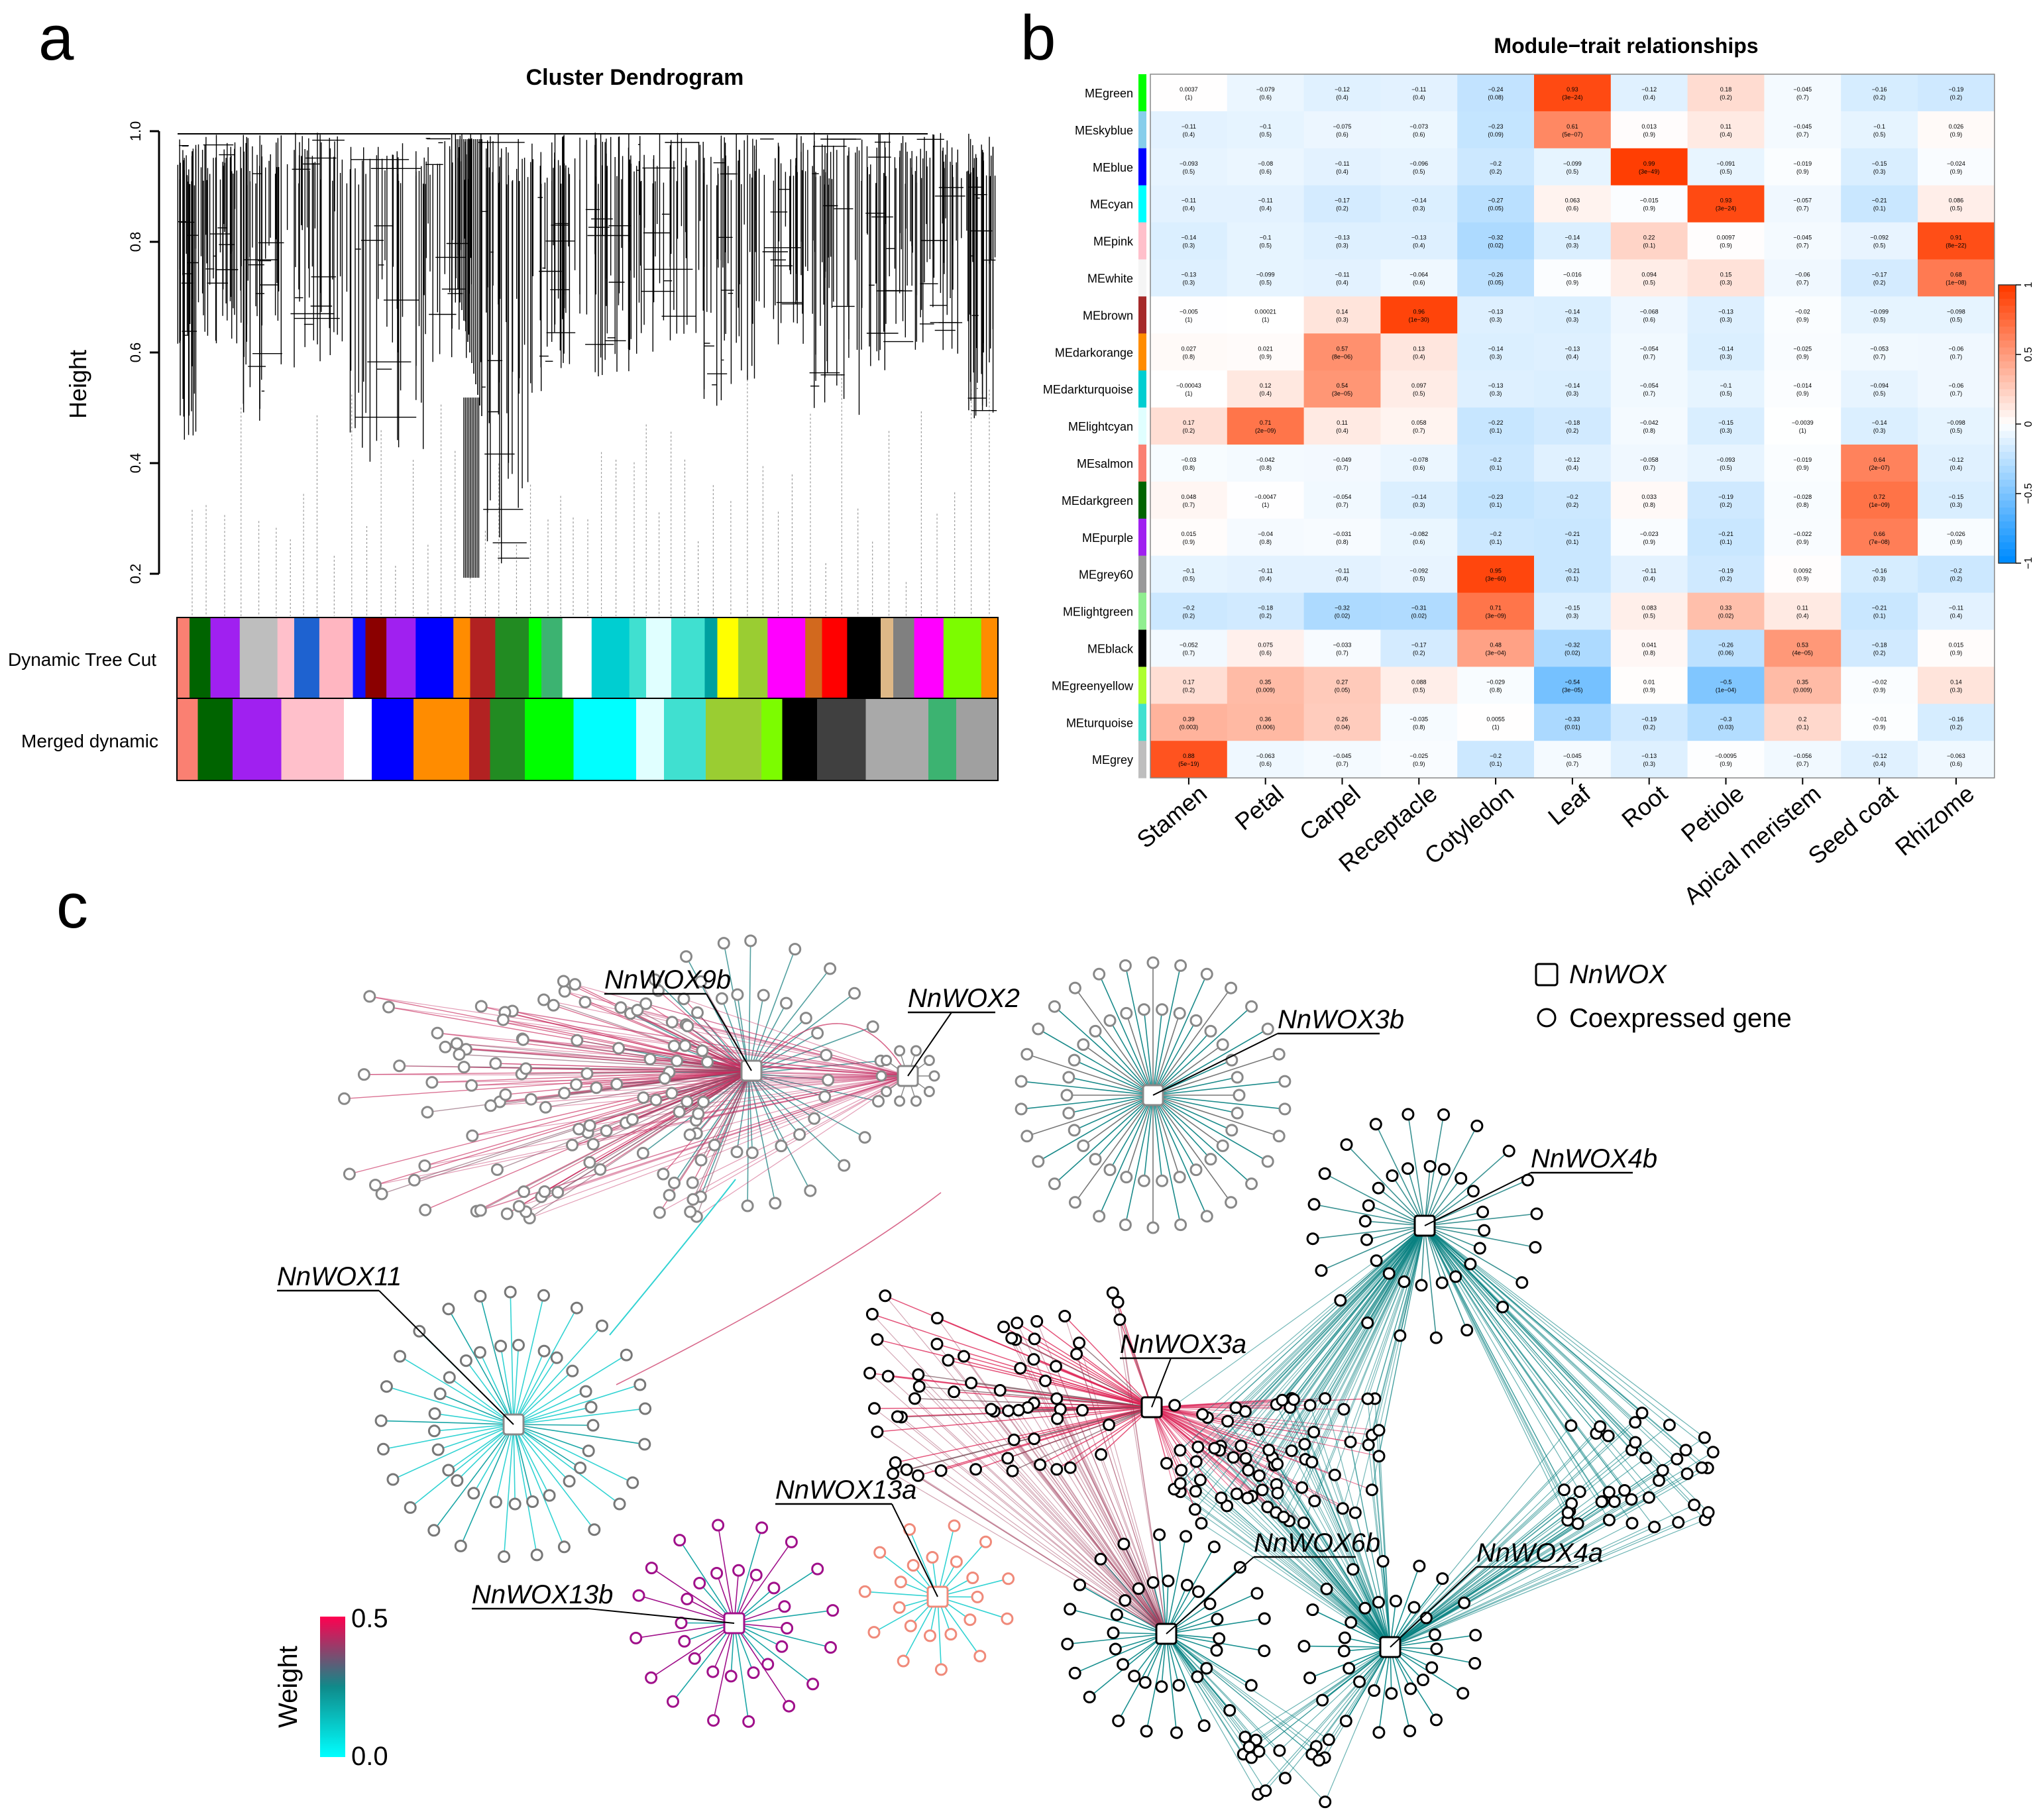 This screenshot has height=1820, width=2035. I want to click on cell-pvalue: (0.1), so click(1496, 764).